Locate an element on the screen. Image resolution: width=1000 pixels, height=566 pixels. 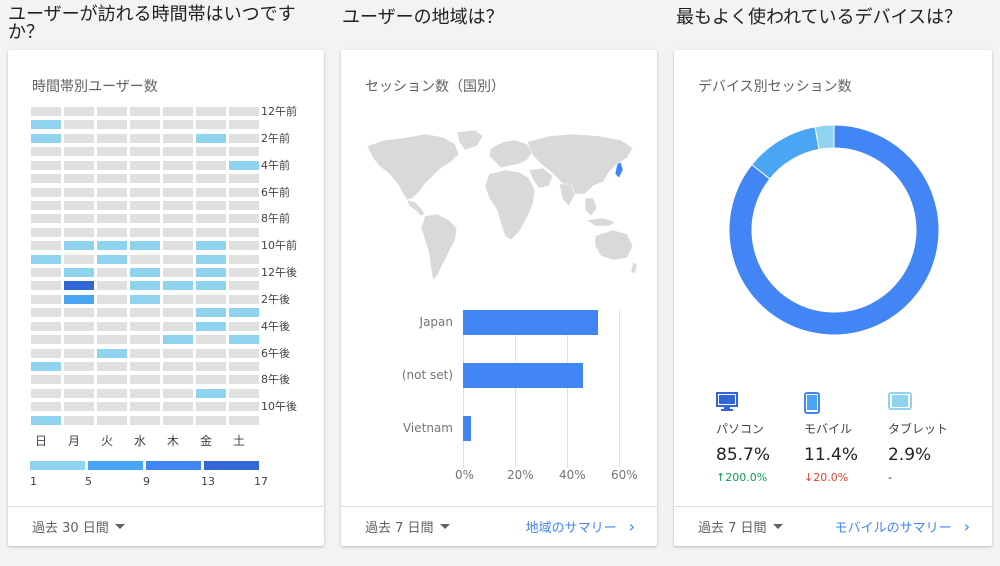
bar-(not set) is located at coordinates (523, 375).